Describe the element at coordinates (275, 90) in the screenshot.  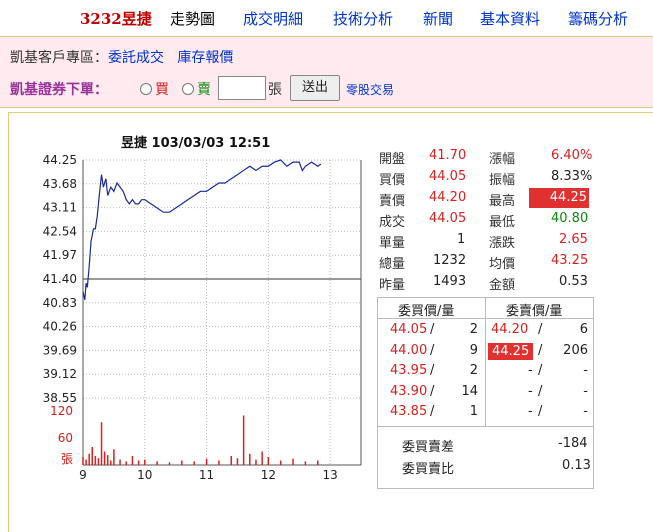
I see `unit-label: 張` at that location.